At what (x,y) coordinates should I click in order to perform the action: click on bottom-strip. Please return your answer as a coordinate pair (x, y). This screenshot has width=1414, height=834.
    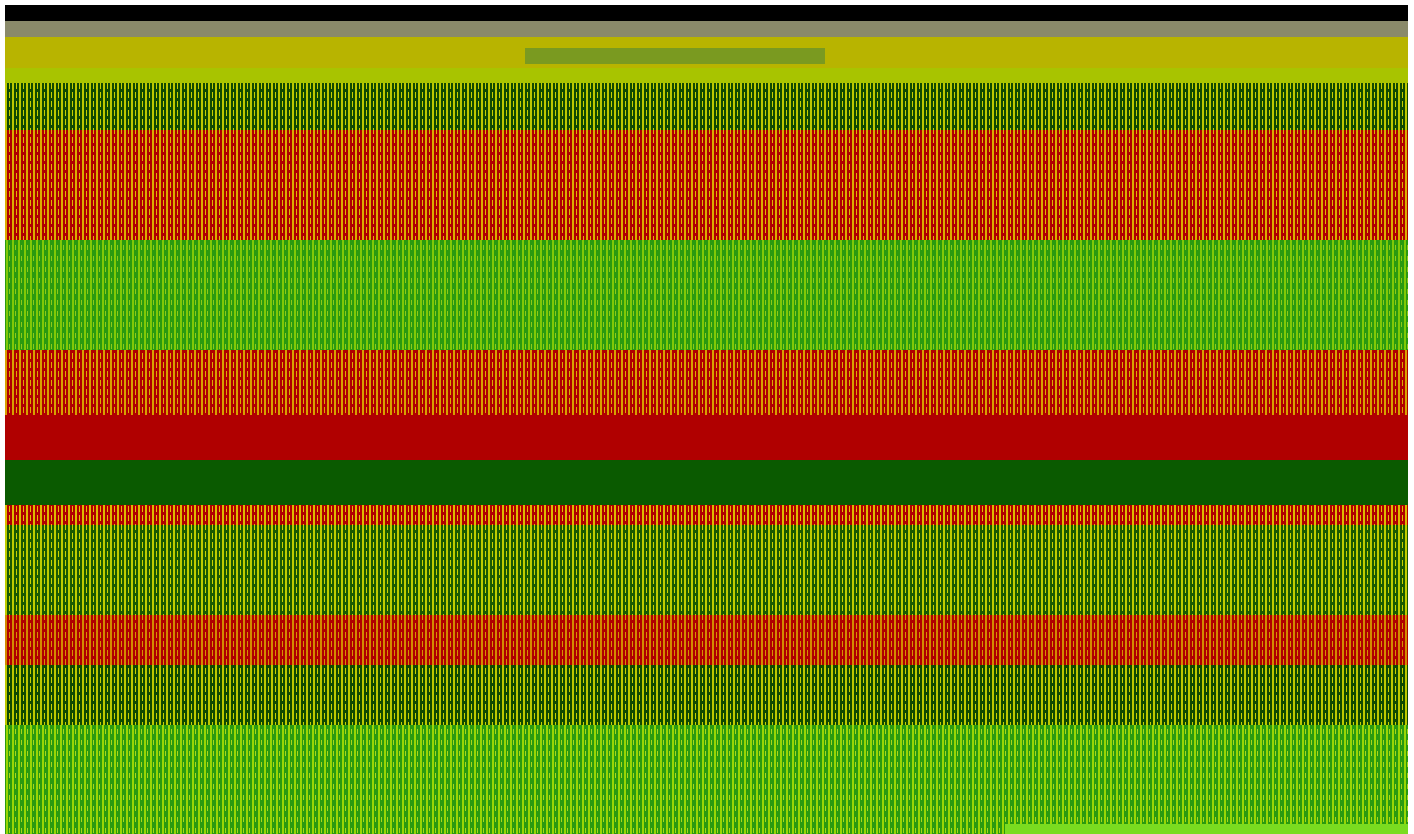
    Looking at the image, I should click on (1206, 829).